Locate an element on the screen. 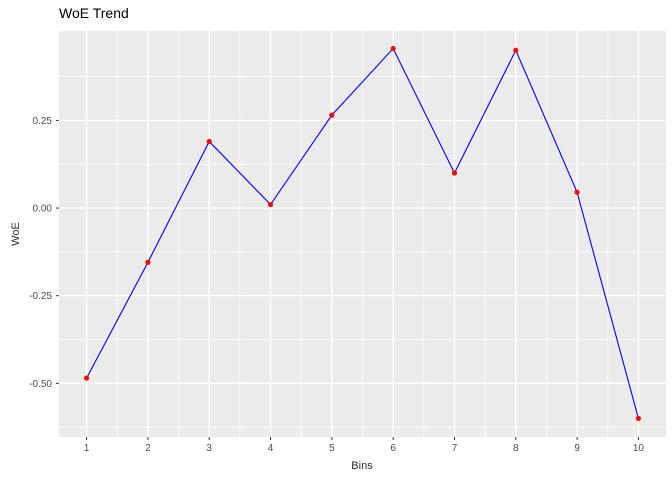  x-tick-label: 3 is located at coordinates (209, 448).